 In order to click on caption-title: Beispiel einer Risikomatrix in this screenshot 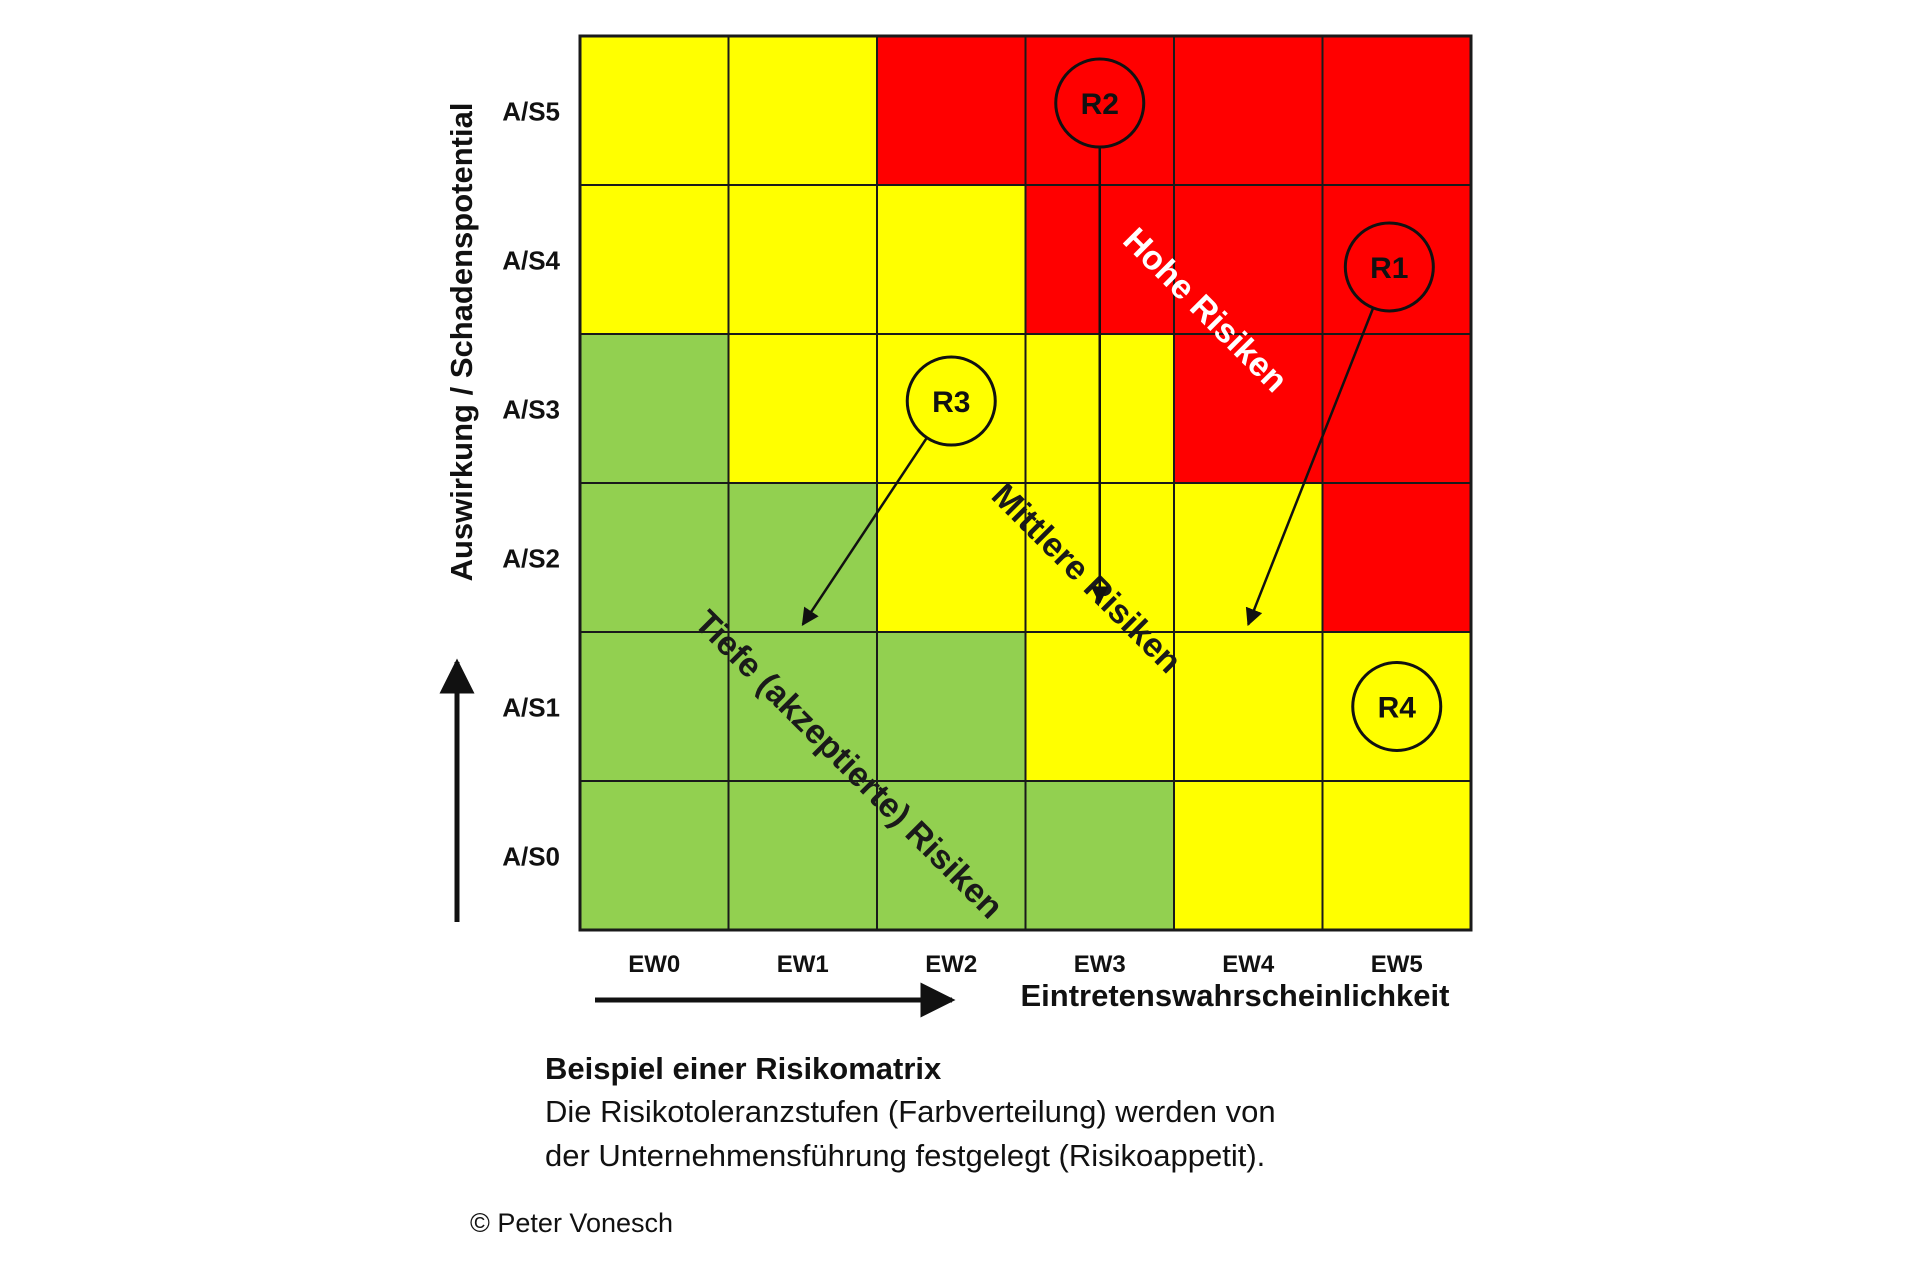, I will do `click(743, 1068)`.